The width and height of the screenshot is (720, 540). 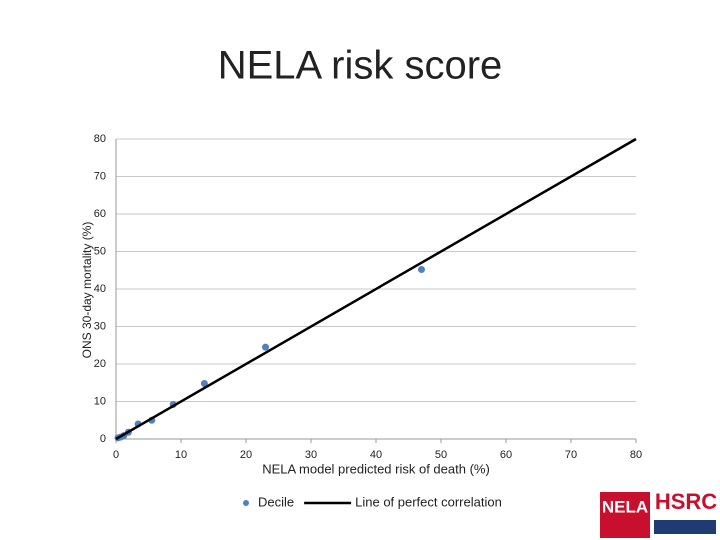 What do you see at coordinates (100, 139) in the screenshot?
I see `y-tick-label: 80` at bounding box center [100, 139].